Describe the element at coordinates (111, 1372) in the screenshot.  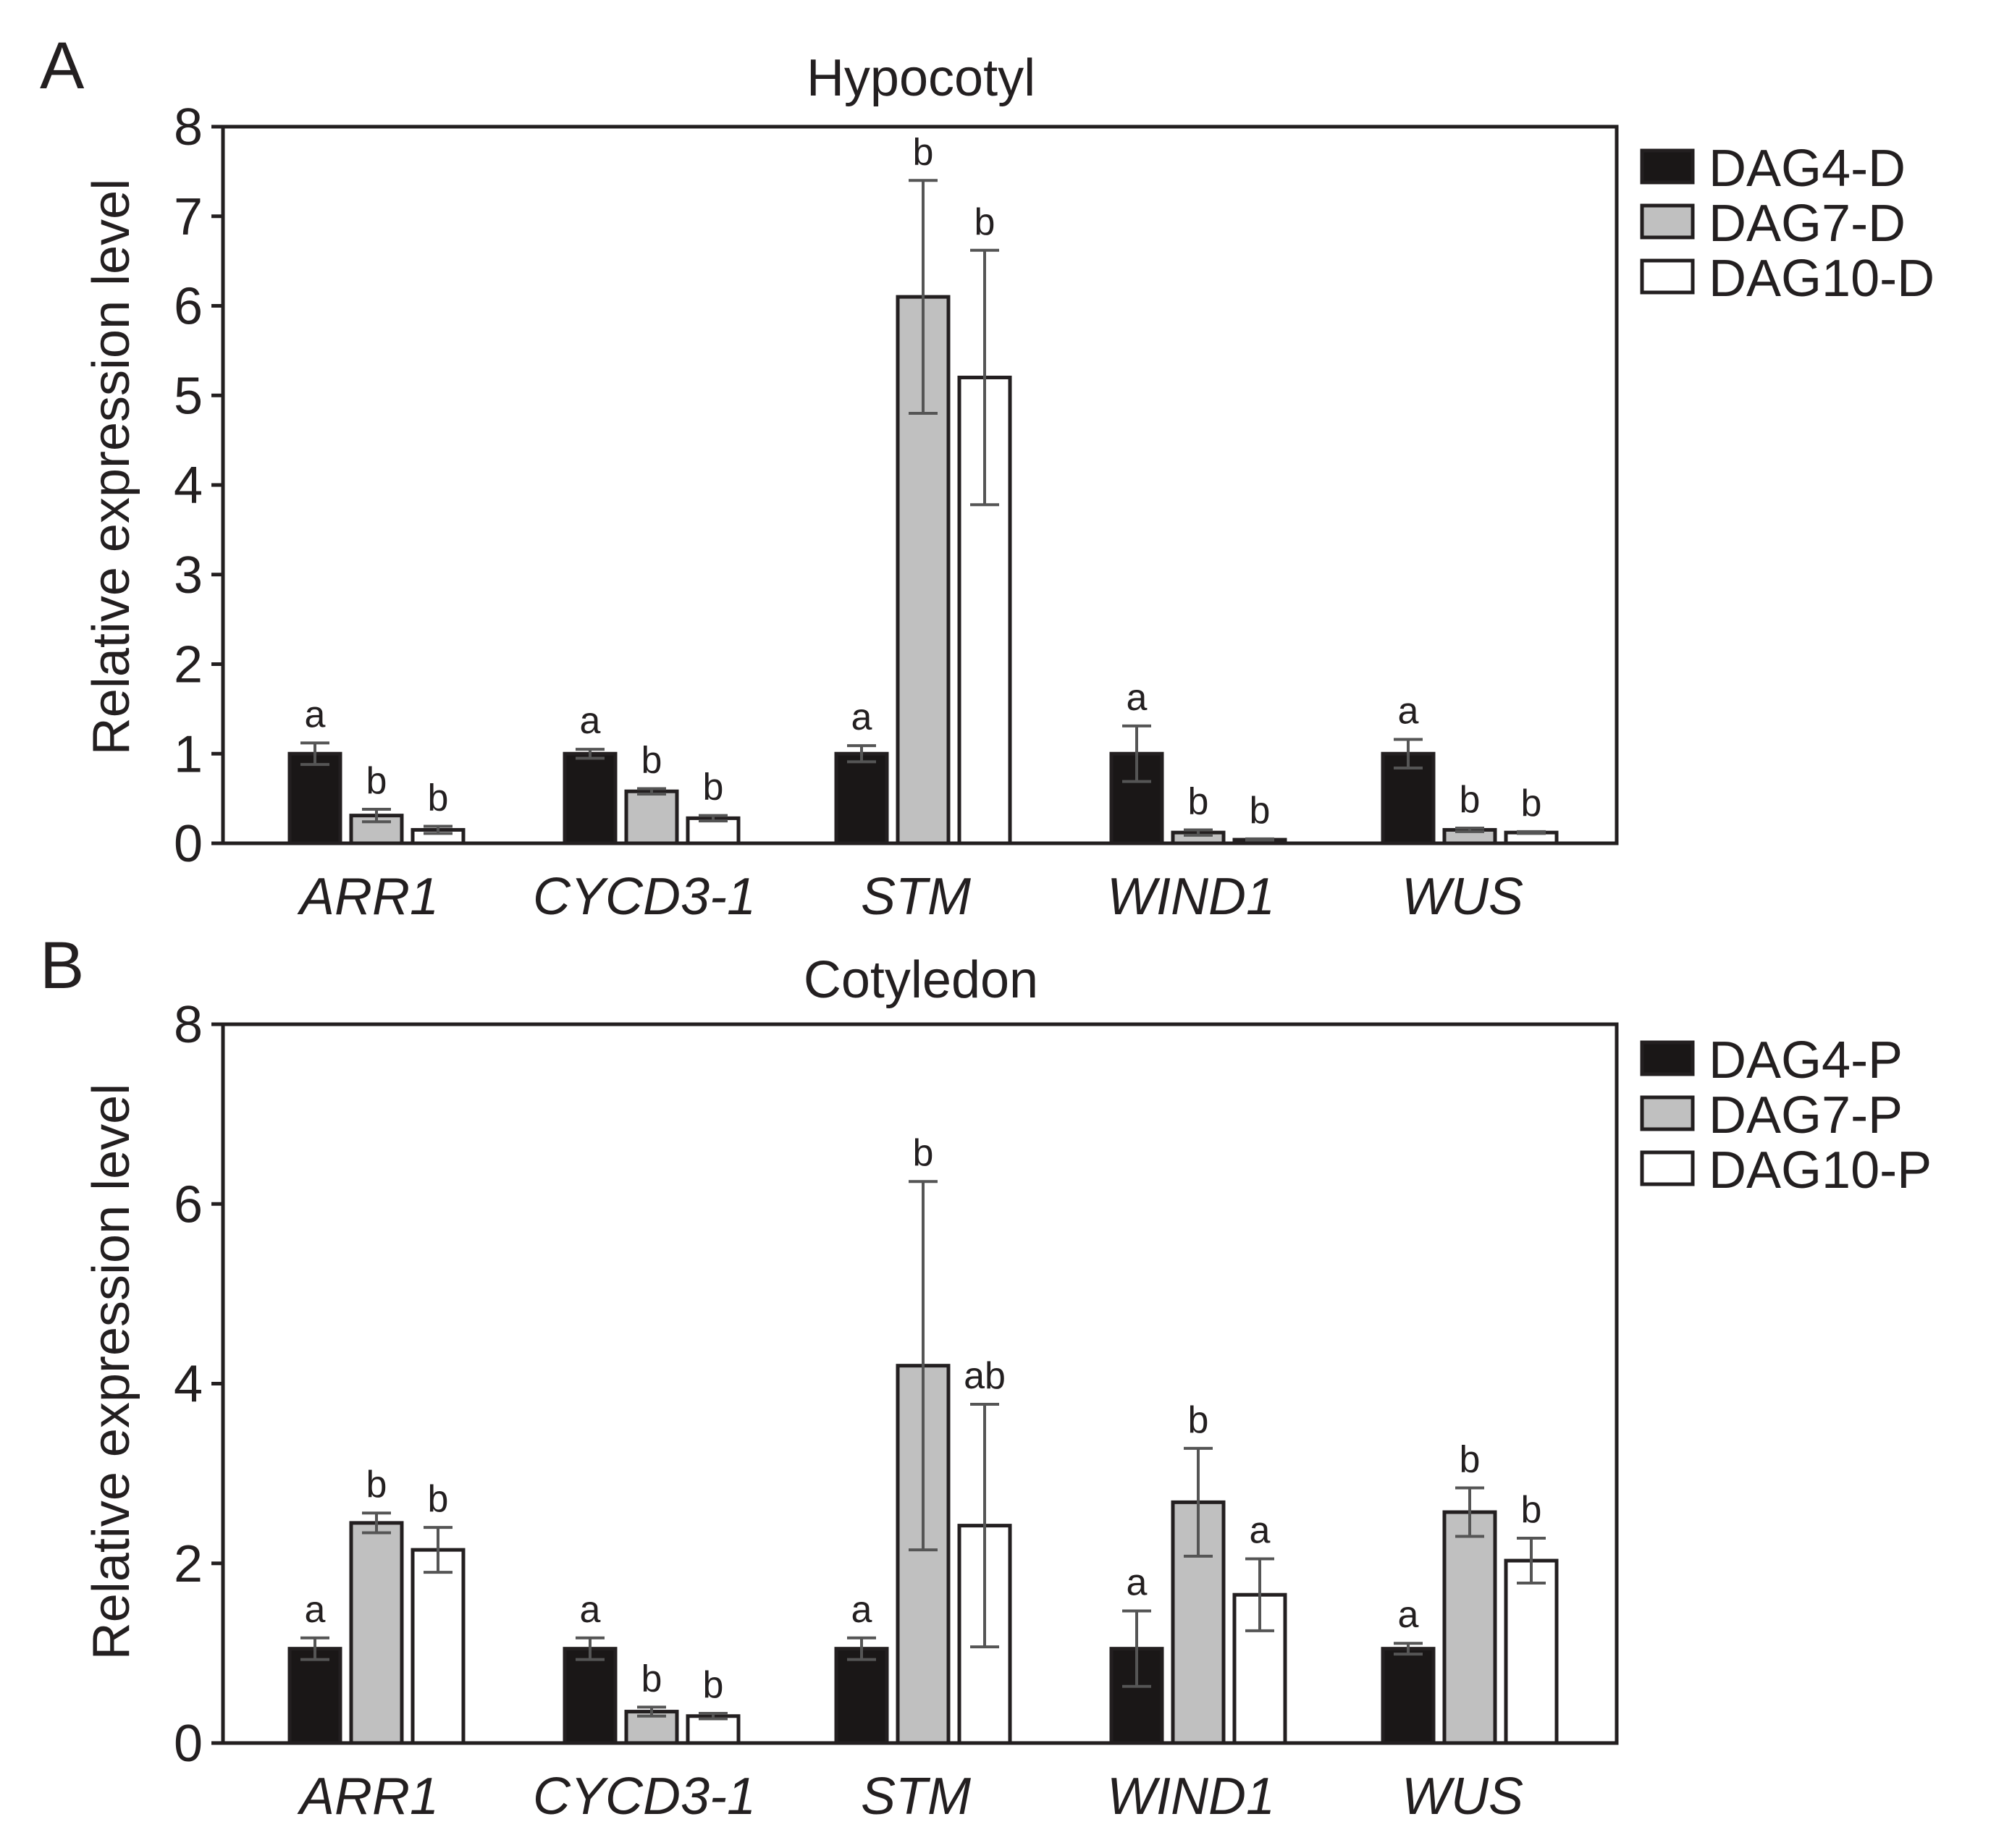
I see `panel-b-y-axis-label: Relative expression level` at that location.